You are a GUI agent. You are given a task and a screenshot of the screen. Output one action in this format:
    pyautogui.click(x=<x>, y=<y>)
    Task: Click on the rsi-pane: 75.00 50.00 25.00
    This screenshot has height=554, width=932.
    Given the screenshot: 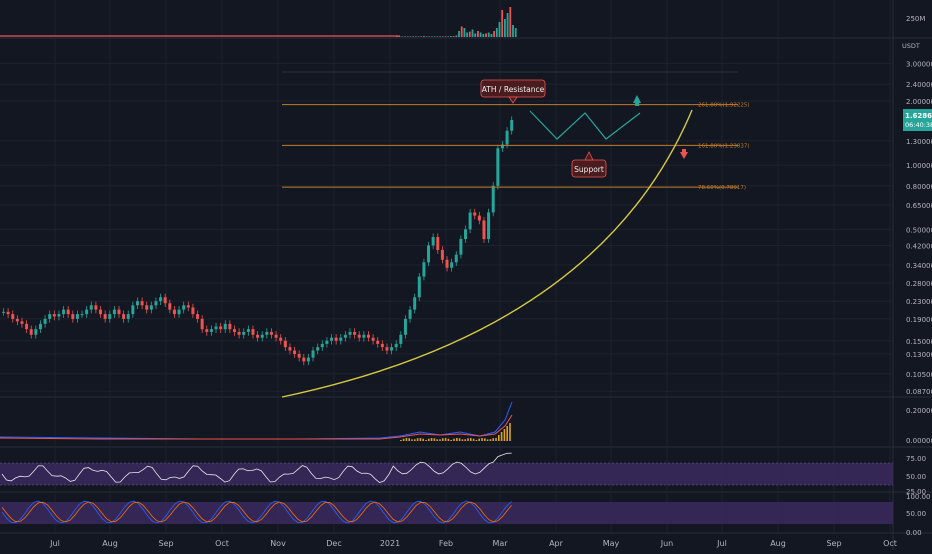 What is the action you would take?
    pyautogui.click(x=463, y=474)
    